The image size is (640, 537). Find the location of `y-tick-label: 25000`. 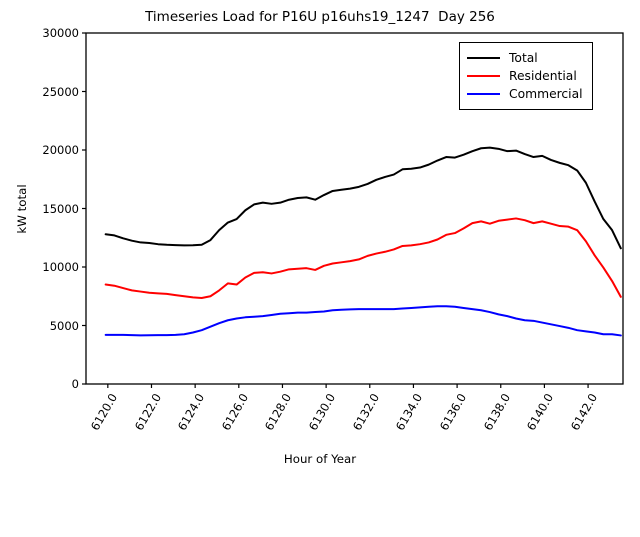

y-tick-label: 25000 is located at coordinates (60, 91).